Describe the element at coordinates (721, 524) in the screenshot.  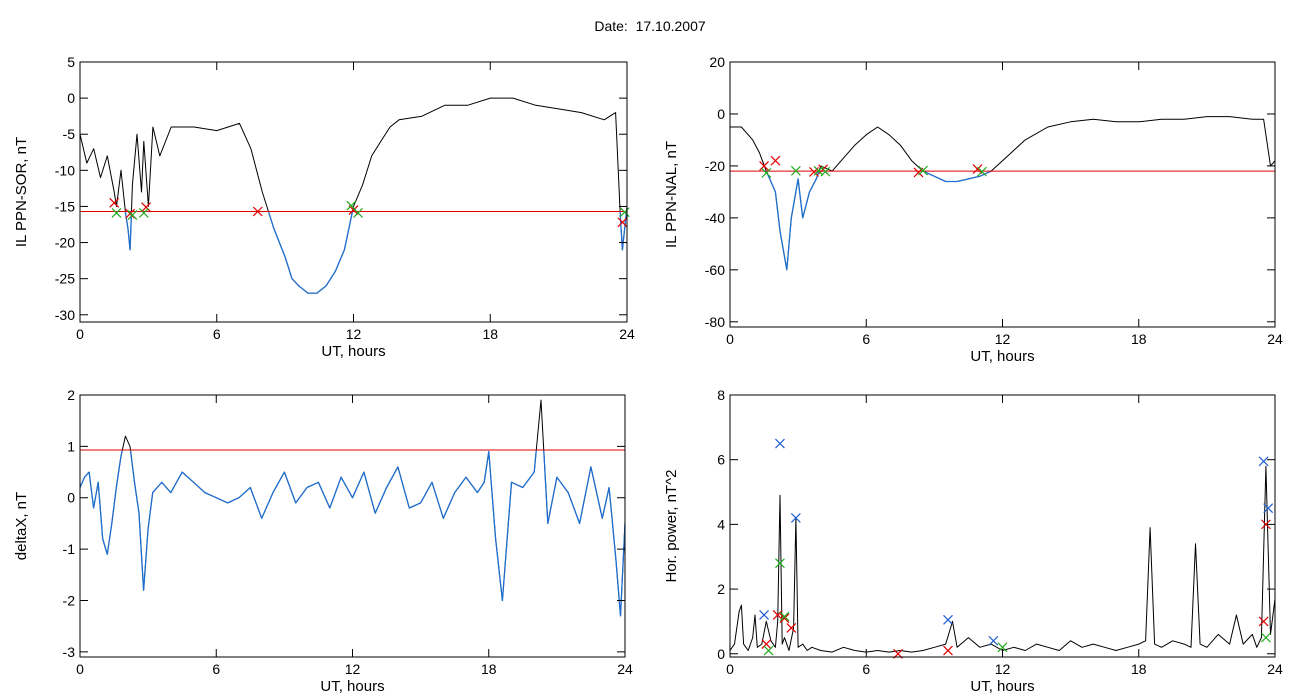
I see `y-tick-label: 4` at that location.